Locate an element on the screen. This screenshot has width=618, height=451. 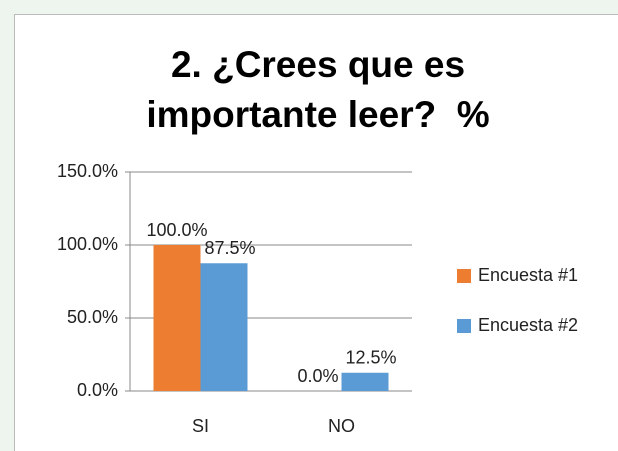
legend-label: Encuesta #2 is located at coordinates (528, 325).